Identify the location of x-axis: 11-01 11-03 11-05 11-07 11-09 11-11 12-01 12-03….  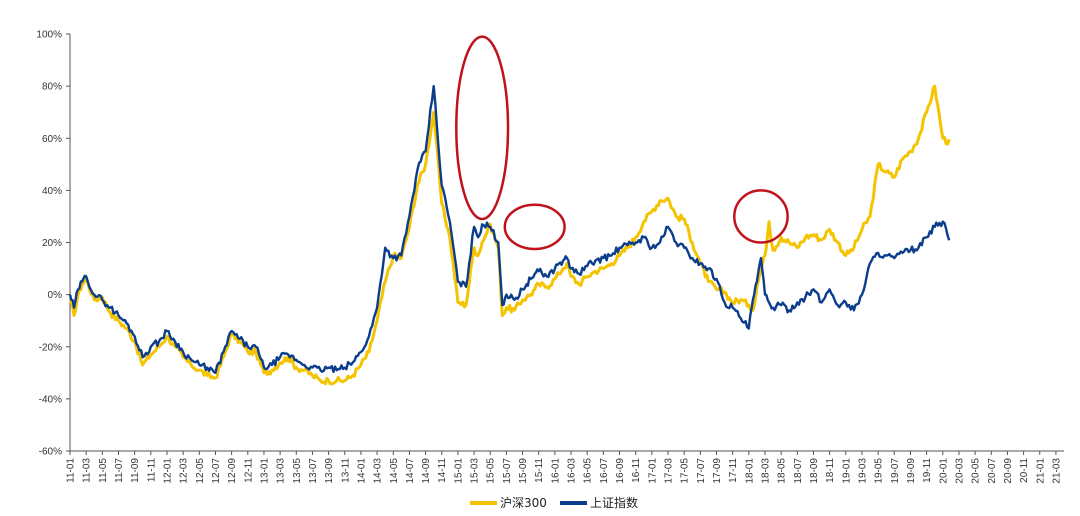
(565, 467).